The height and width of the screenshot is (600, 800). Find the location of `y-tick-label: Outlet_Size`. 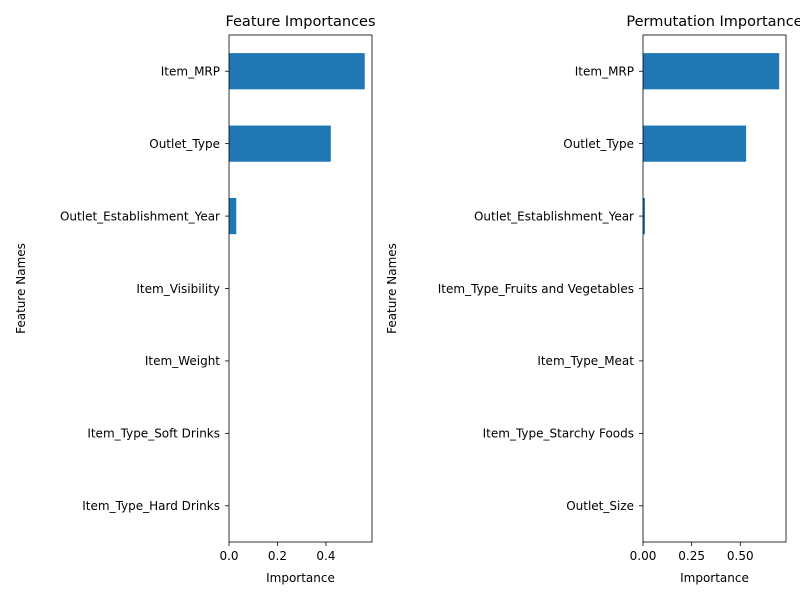

y-tick-label: Outlet_Size is located at coordinates (600, 506).